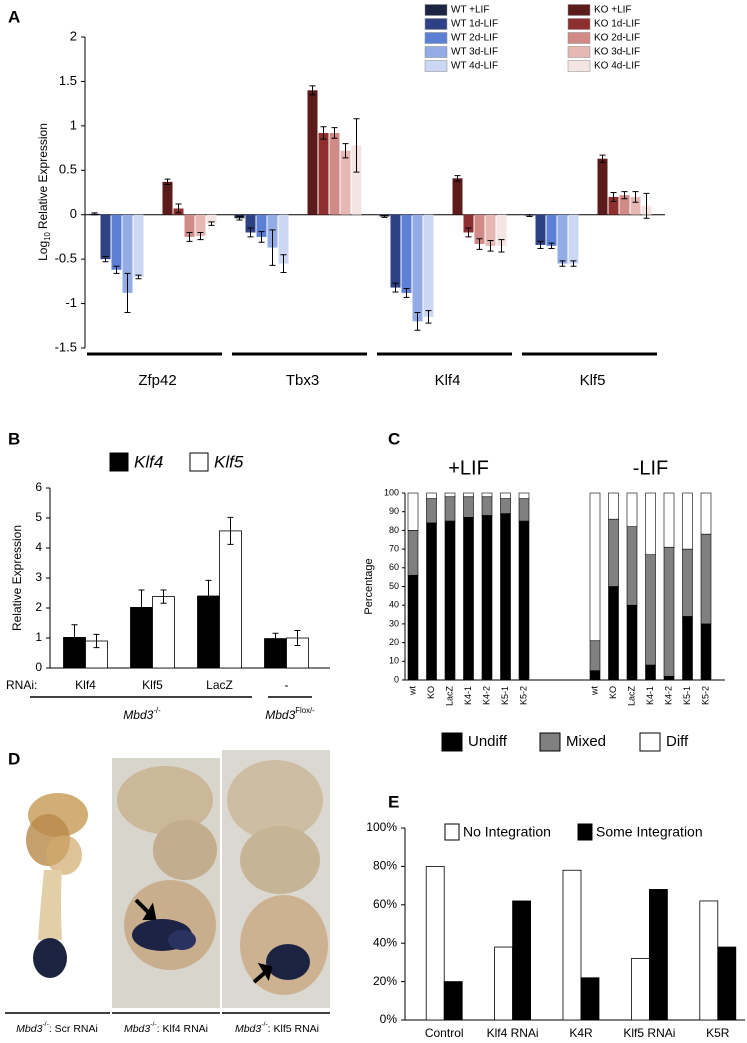 This screenshot has width=747, height=1043. Describe the element at coordinates (73, 124) in the screenshot. I see `y-tick-label: 1` at that location.